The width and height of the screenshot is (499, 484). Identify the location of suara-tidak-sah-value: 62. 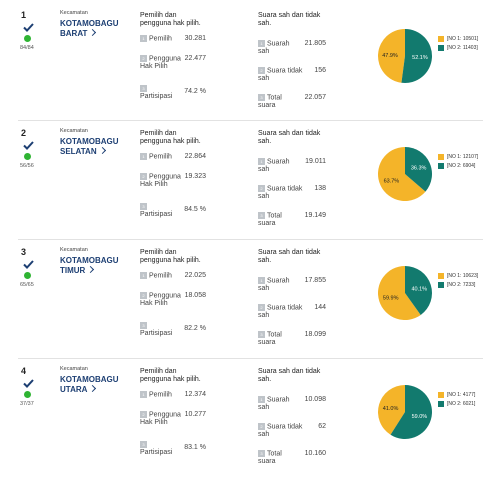
(322, 426).